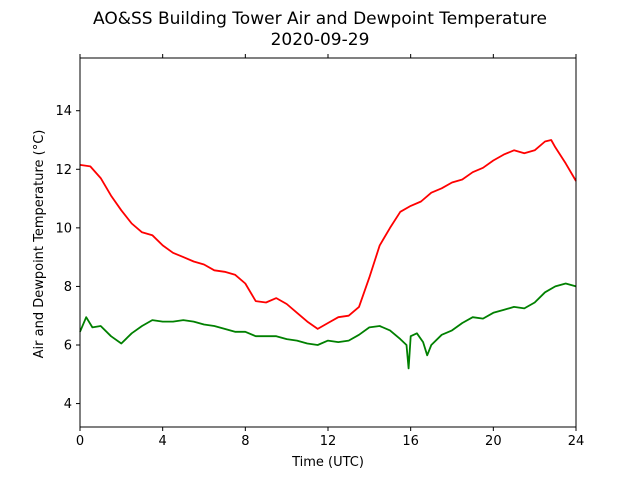  Describe the element at coordinates (63, 111) in the screenshot. I see `y-tick-label: 14` at that location.